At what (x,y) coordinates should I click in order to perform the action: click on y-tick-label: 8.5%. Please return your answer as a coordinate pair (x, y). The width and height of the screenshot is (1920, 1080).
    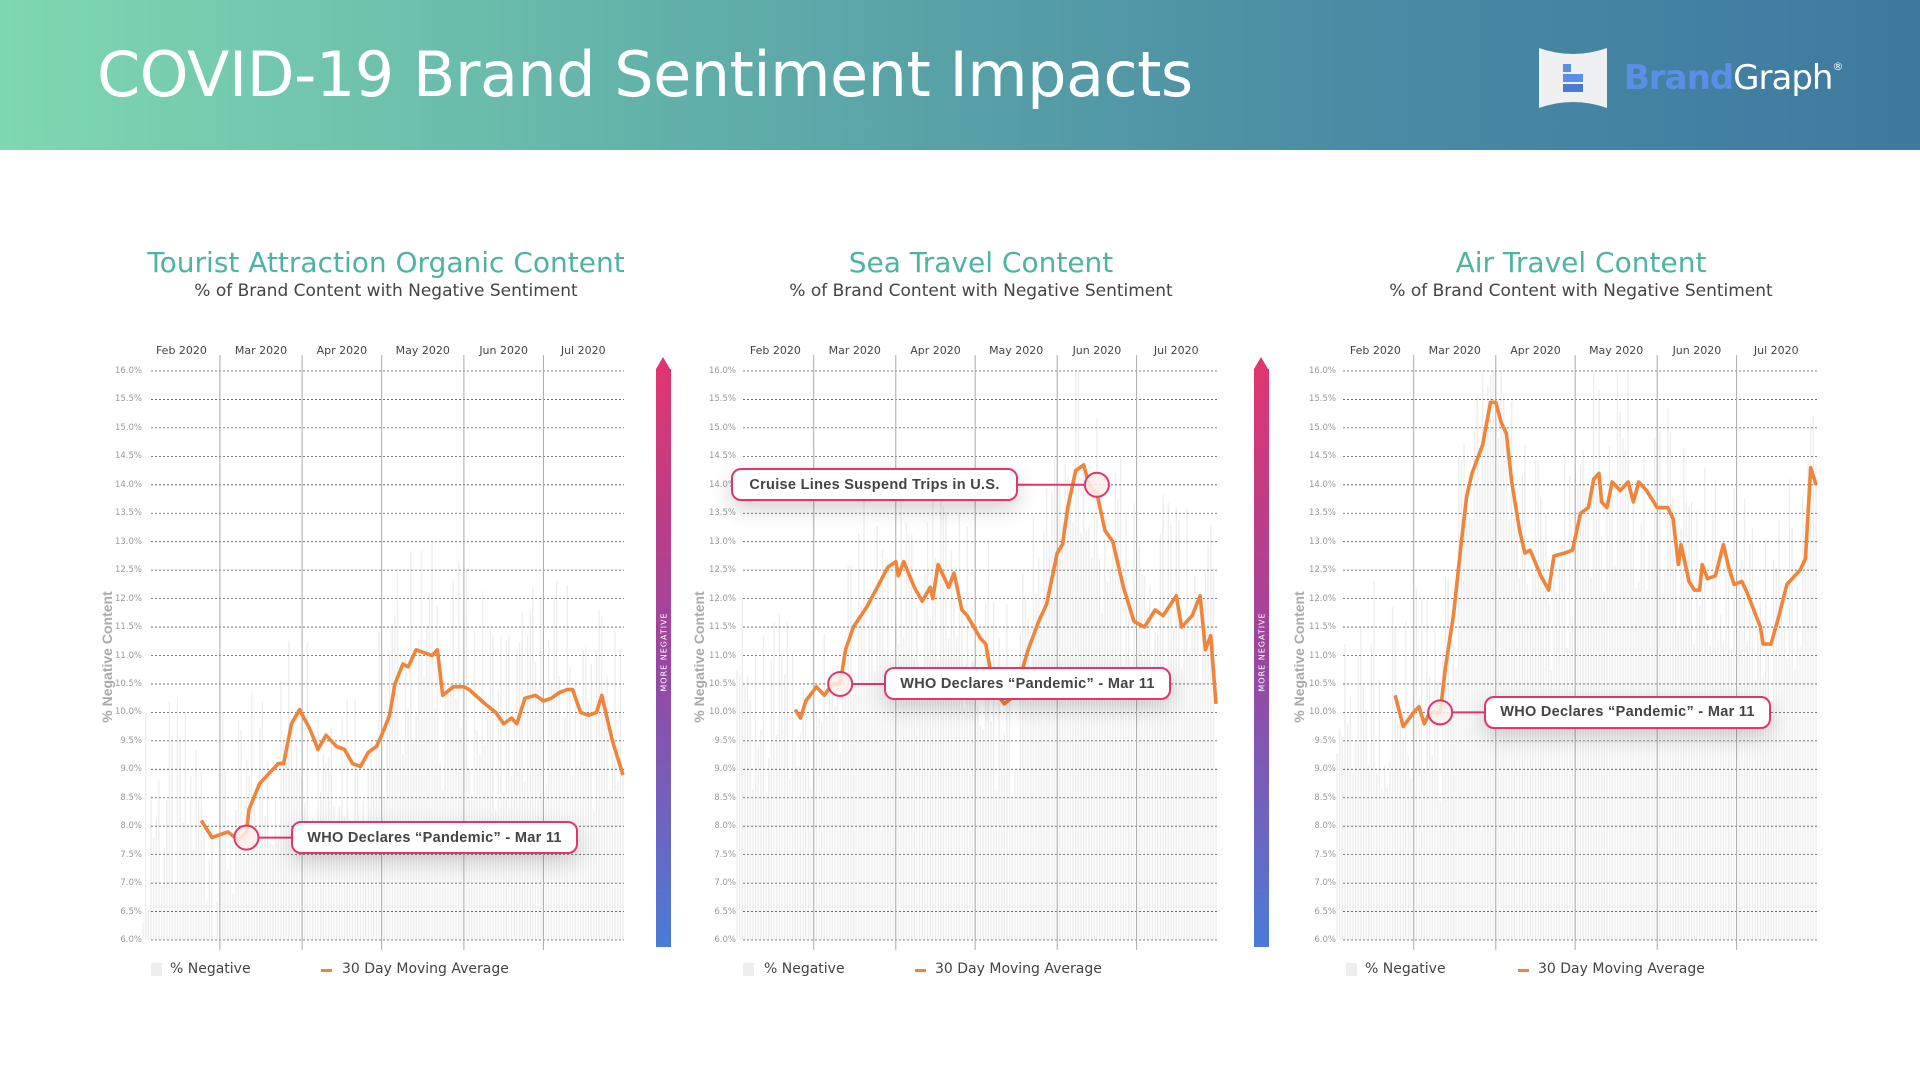
    Looking at the image, I should click on (725, 797).